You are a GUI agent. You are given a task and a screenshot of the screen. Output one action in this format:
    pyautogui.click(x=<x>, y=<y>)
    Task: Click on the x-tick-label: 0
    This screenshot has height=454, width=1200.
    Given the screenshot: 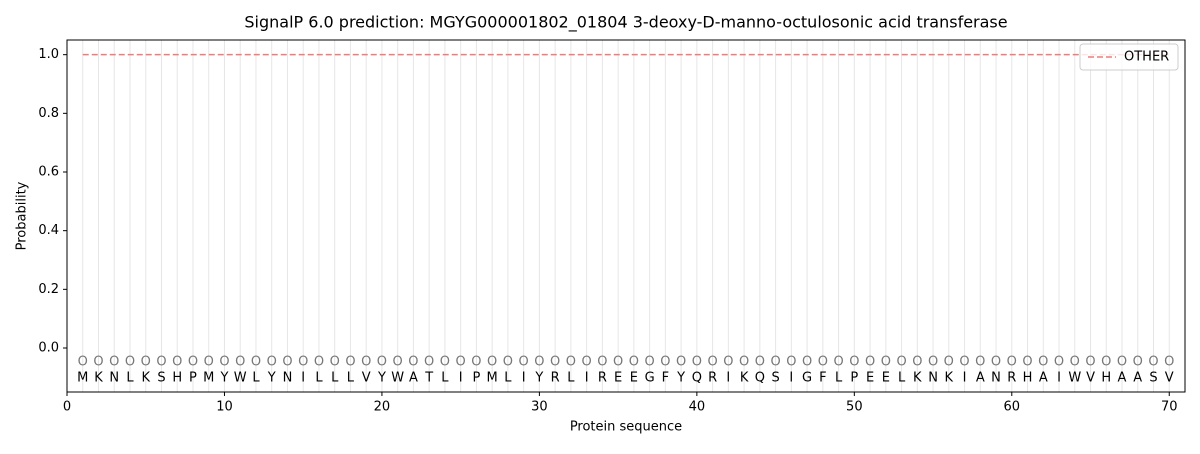 What is the action you would take?
    pyautogui.click(x=67, y=407)
    